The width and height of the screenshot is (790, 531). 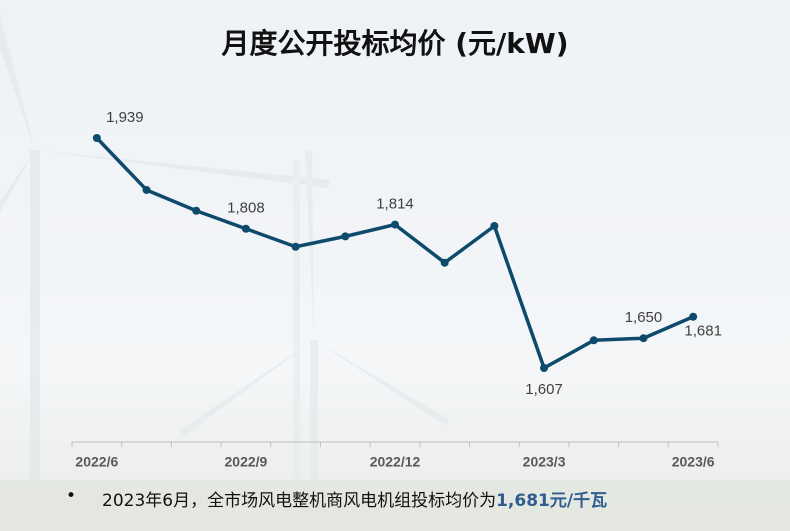 What do you see at coordinates (394, 43) in the screenshot?
I see `chart-title: 月度公开投标均价 (元/kW)` at bounding box center [394, 43].